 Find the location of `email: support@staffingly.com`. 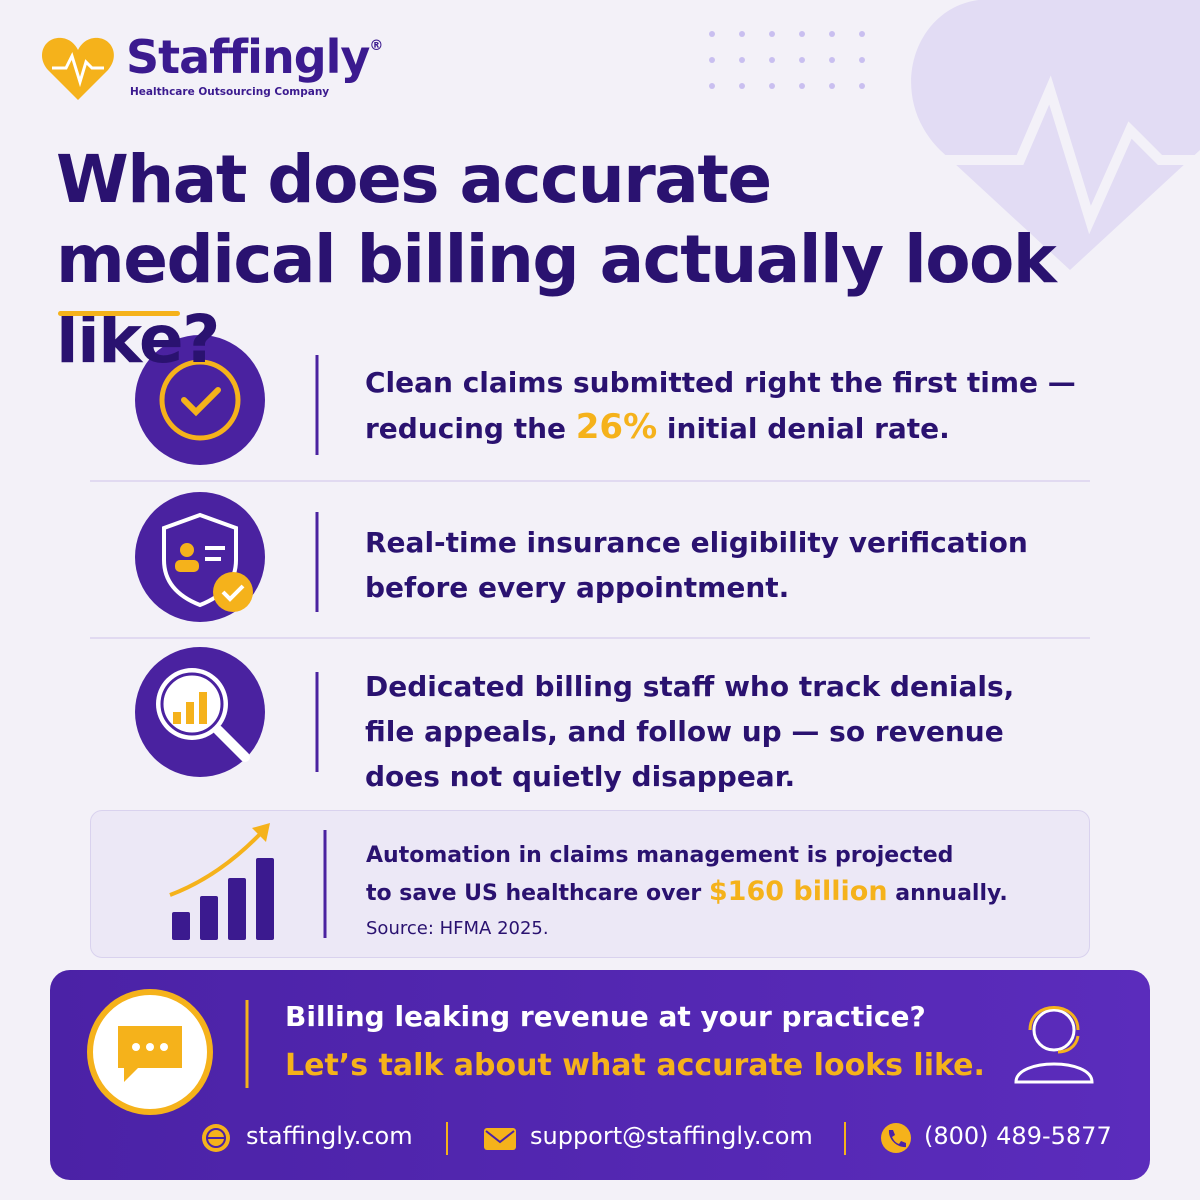

email: support@staffingly.com is located at coordinates (671, 1136).